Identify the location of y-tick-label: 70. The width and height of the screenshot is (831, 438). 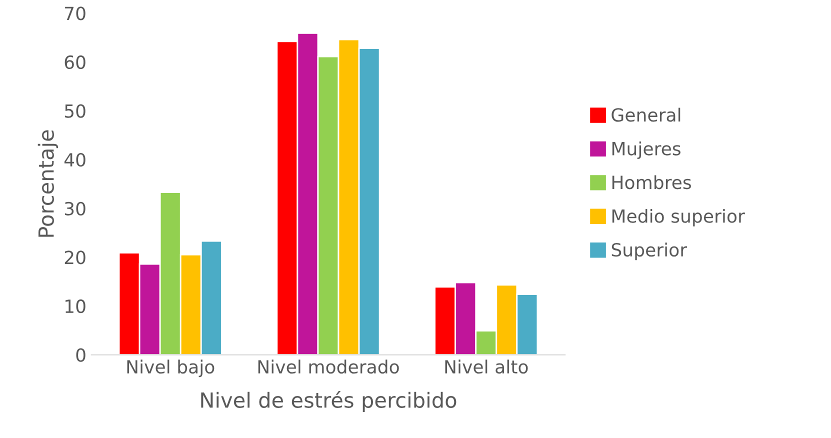
(75, 13).